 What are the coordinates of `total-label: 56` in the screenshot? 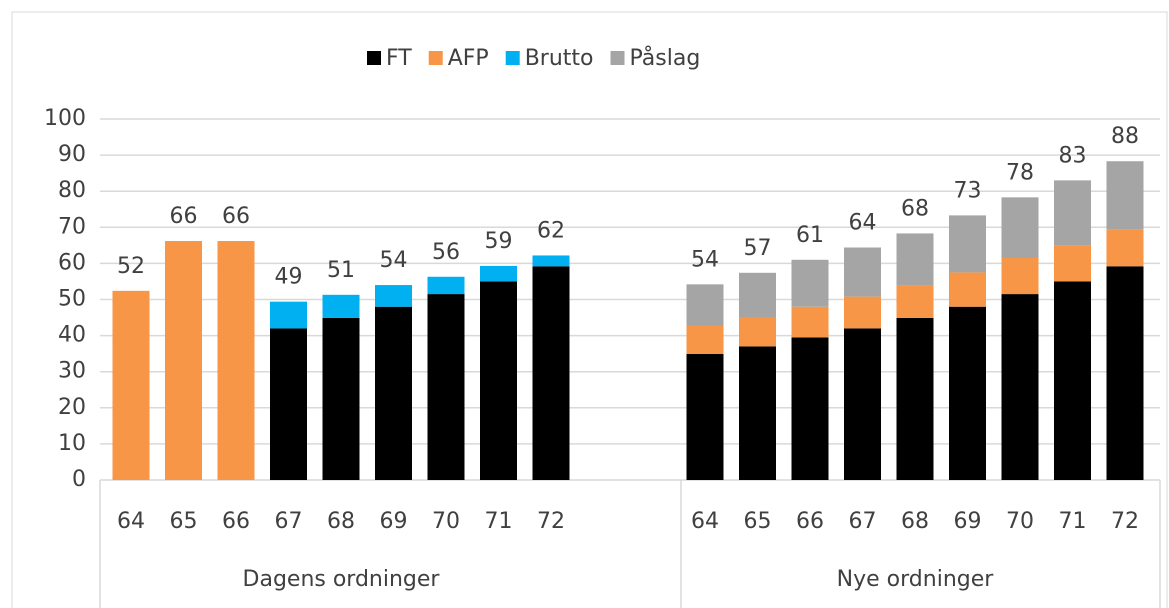 It's located at (446, 252).